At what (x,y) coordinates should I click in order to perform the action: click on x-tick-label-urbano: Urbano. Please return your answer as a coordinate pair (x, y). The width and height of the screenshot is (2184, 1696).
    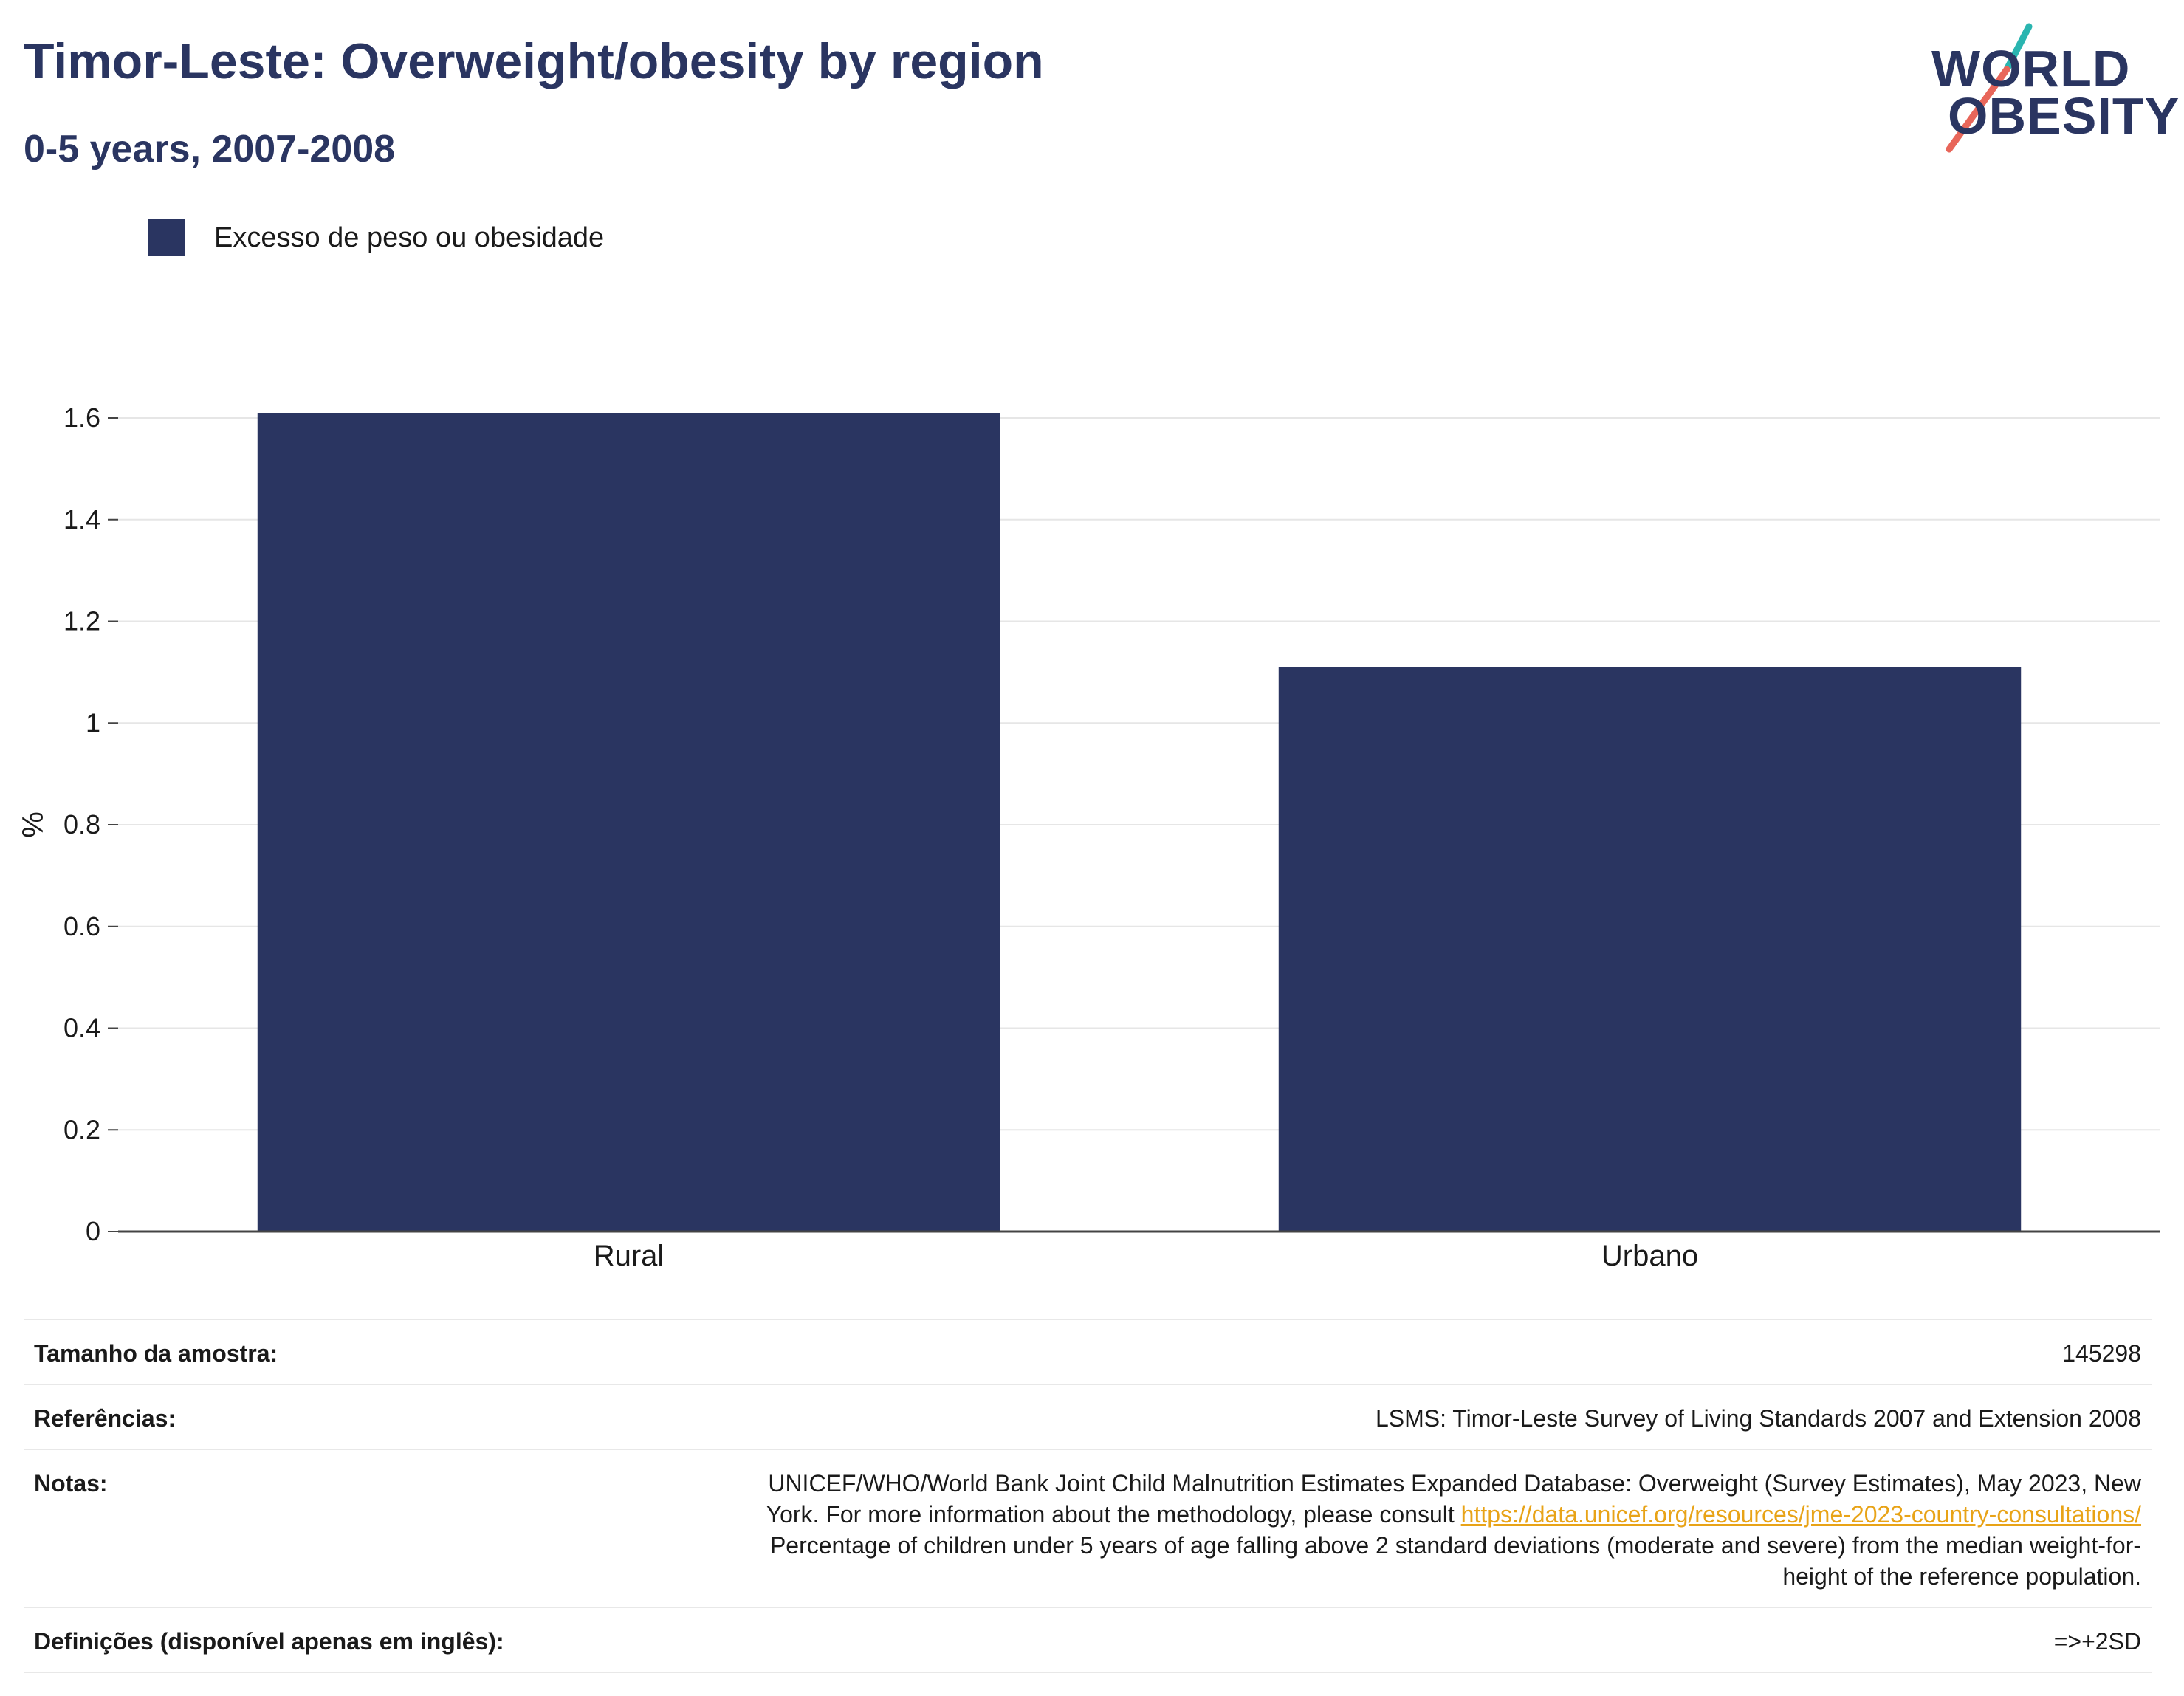
    Looking at the image, I should click on (1650, 1256).